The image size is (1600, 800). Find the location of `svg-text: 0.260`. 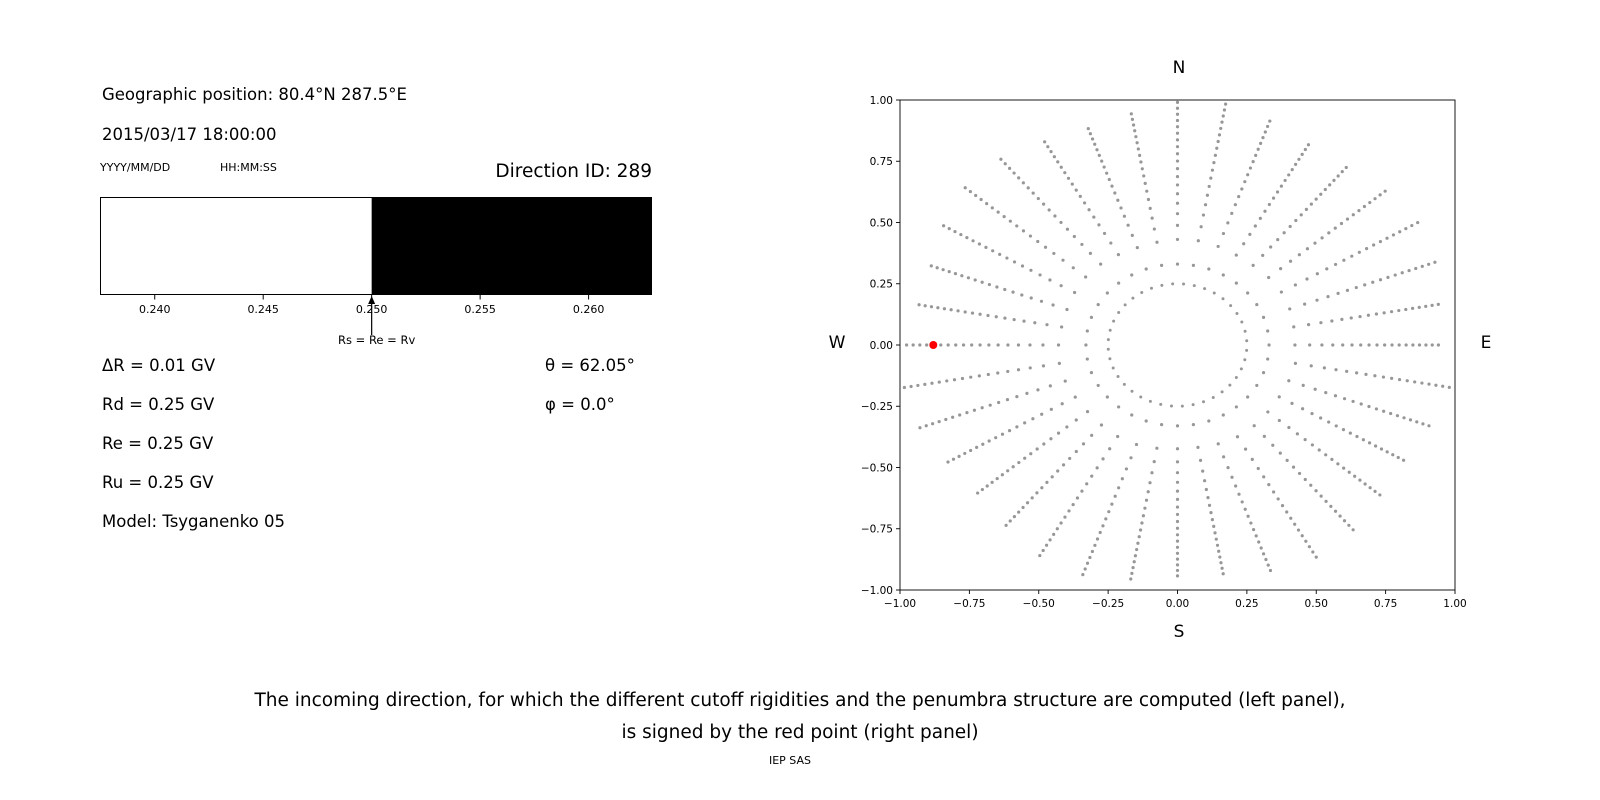

svg-text: 0.260 is located at coordinates (589, 309).